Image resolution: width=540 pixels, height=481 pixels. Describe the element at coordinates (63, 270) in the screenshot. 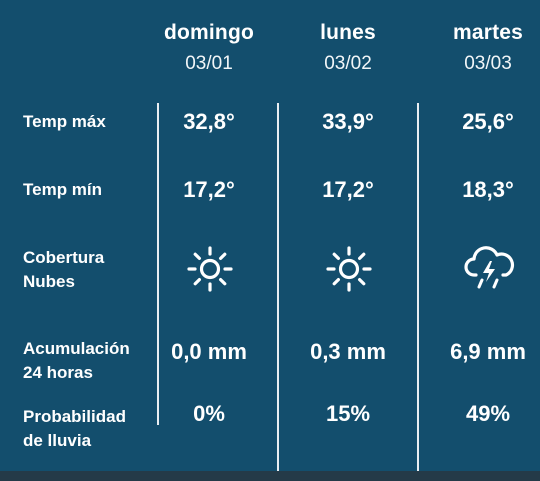

I see `row-label-cloud-cover: Cobertura Nubes` at that location.